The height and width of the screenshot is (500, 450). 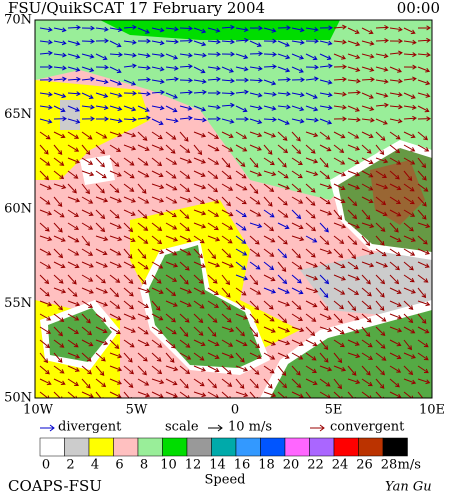 I want to click on colorbar-swatch, so click(x=150, y=447).